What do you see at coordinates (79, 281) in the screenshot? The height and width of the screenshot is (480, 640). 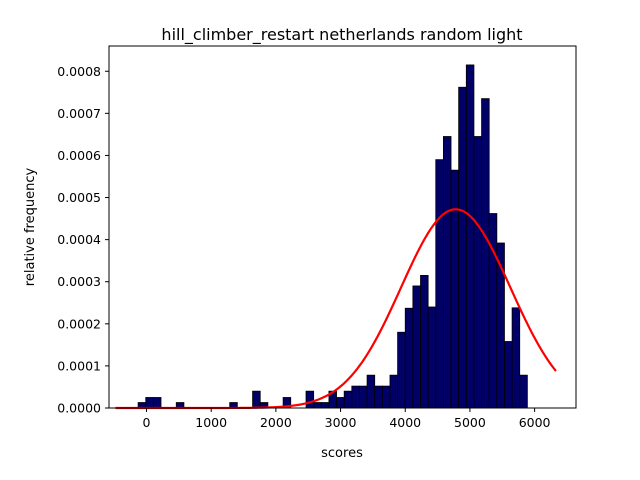 I see `y-tick-label: 0.0003` at bounding box center [79, 281].